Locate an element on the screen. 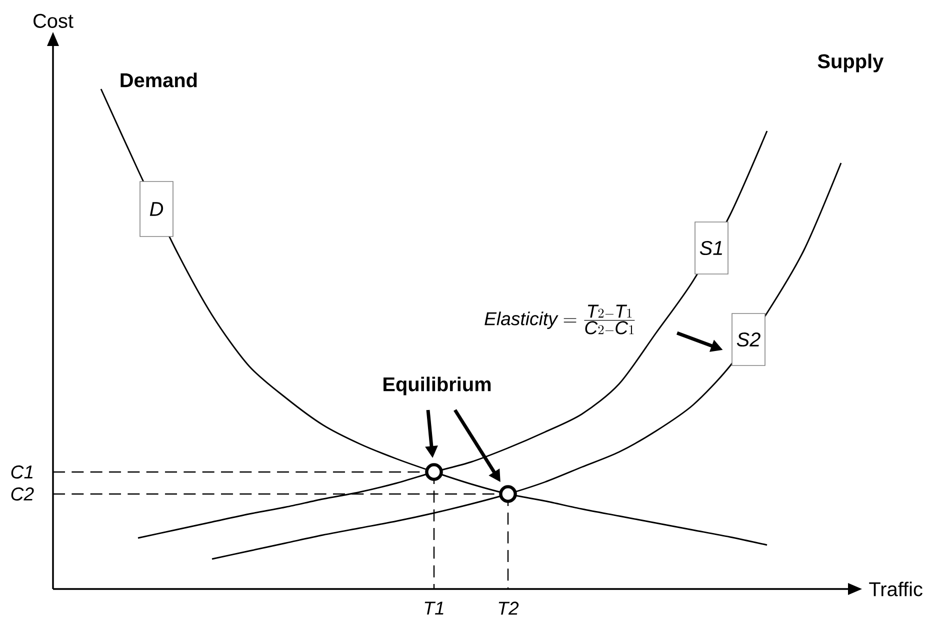  x-tick-label: T2 is located at coordinates (508, 608).